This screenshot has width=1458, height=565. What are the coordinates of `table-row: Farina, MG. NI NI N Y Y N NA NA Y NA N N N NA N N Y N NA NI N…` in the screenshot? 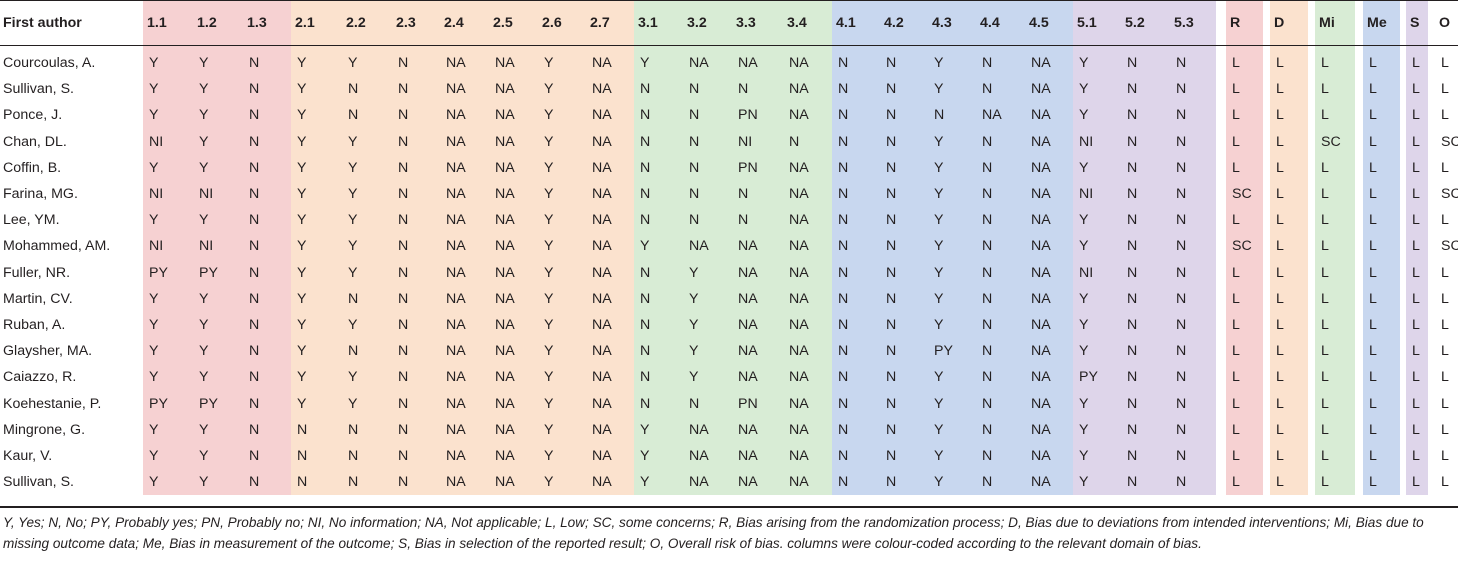 It's located at (729, 194).